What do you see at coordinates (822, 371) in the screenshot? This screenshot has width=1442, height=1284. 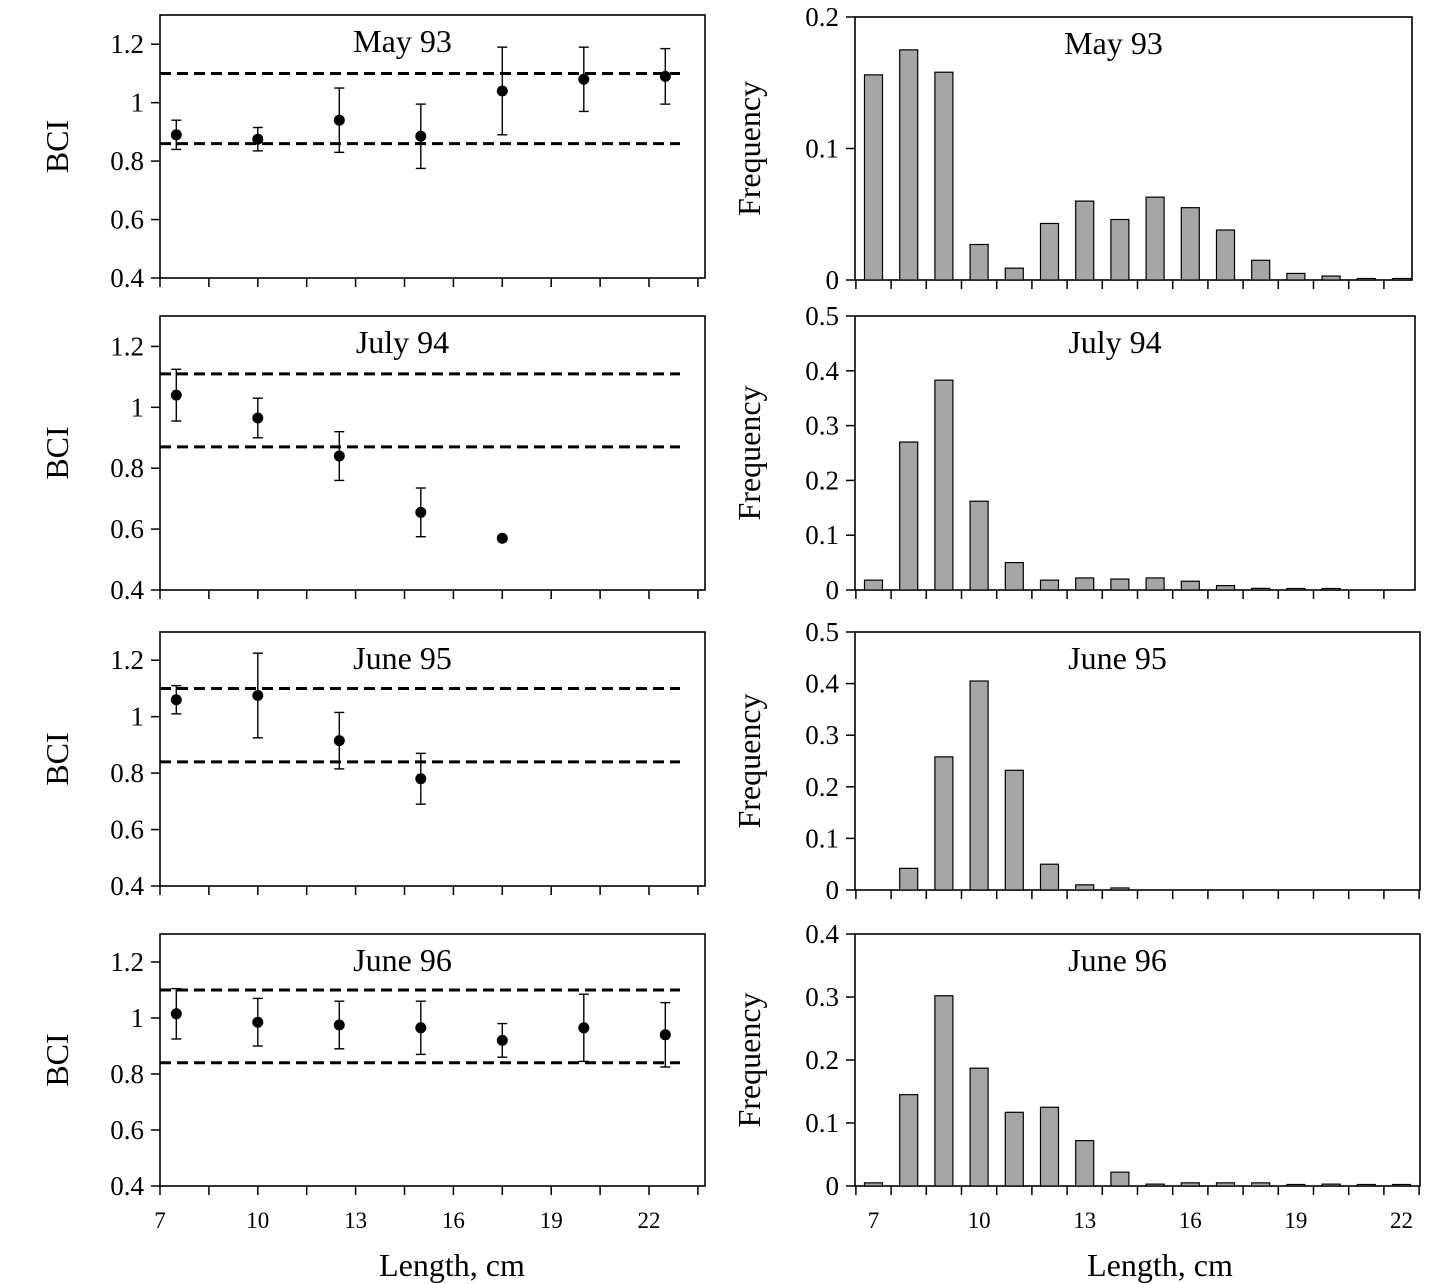 I see `freq-2-y-tick-label: 0.4` at bounding box center [822, 371].